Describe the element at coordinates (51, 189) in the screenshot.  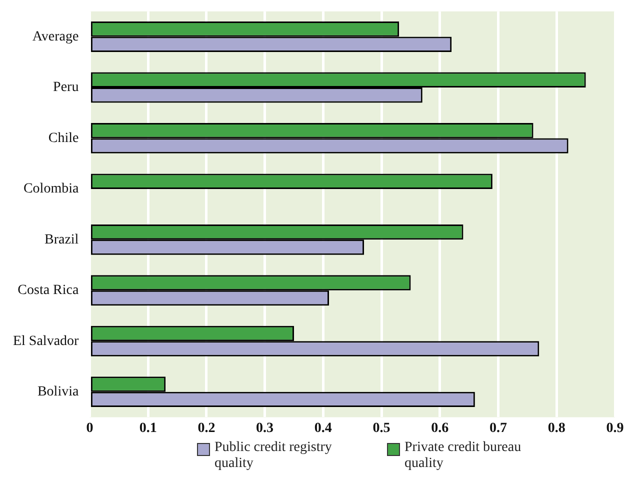
I see `y-tick-label: Colombia` at that location.